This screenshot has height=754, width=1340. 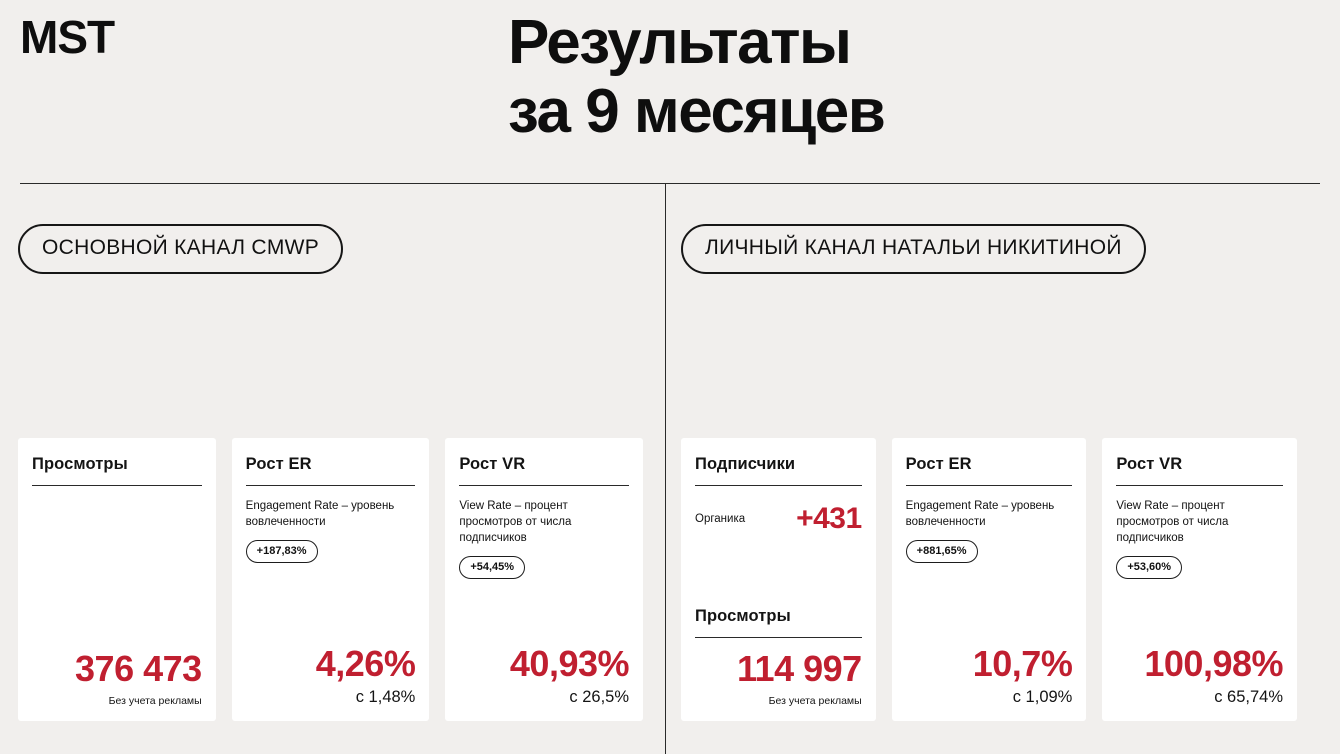 I want to click on organic-label: Органика, so click(x=720, y=519).